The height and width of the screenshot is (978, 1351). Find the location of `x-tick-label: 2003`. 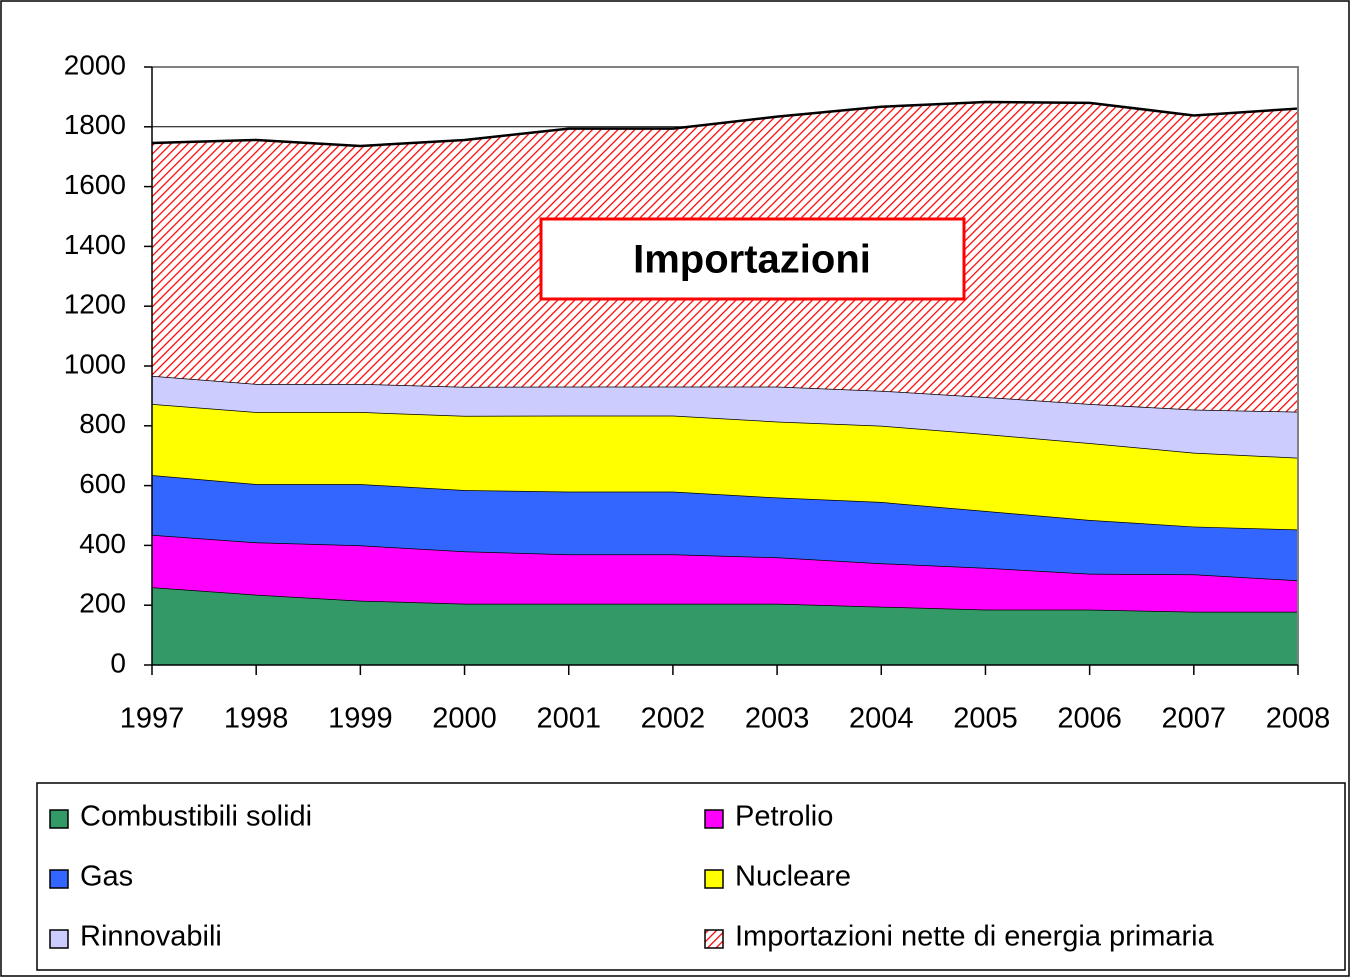

x-tick-label: 2003 is located at coordinates (777, 719).